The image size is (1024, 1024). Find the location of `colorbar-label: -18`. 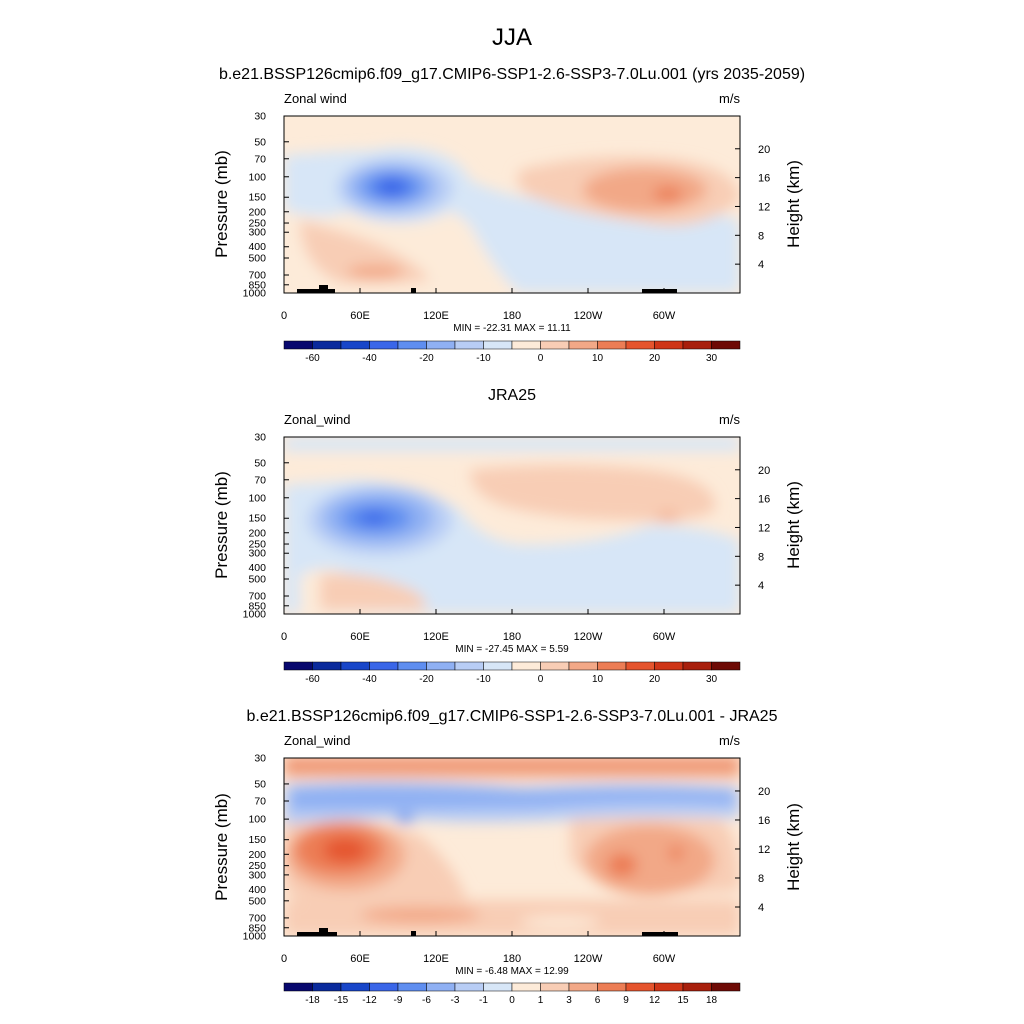

colorbar-label: -18 is located at coordinates (312, 1000).